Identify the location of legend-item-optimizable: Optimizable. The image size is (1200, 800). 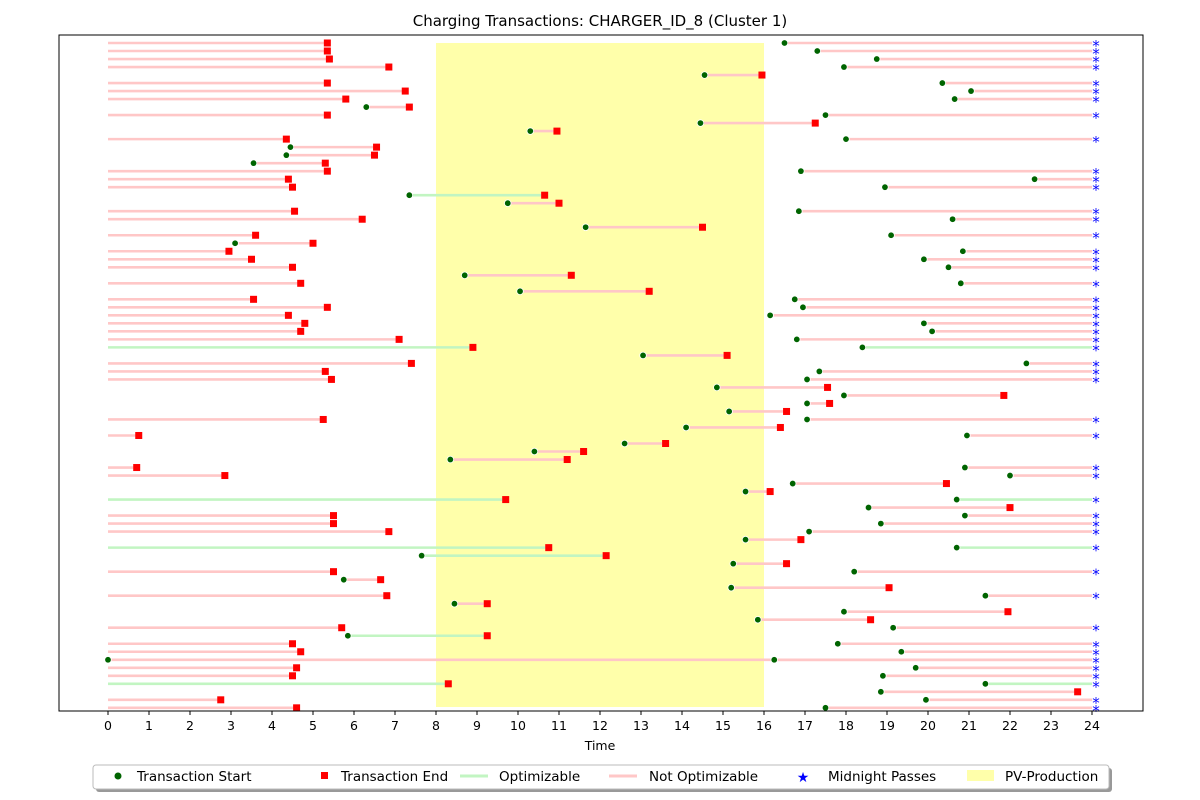
(520, 777).